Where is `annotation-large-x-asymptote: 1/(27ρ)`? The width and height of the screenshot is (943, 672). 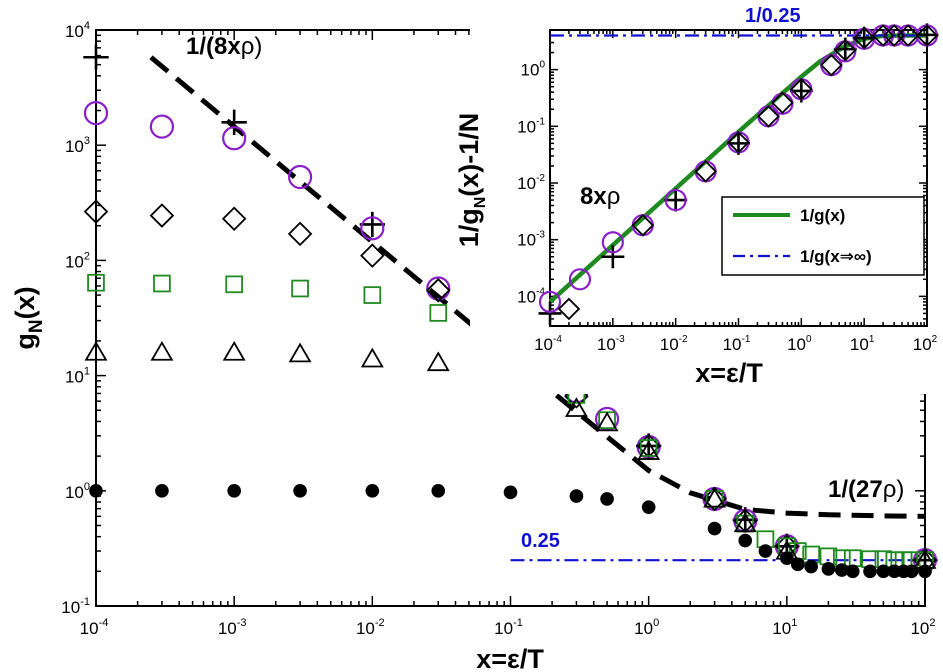
annotation-large-x-asymptote: 1/(27ρ) is located at coordinates (866, 489).